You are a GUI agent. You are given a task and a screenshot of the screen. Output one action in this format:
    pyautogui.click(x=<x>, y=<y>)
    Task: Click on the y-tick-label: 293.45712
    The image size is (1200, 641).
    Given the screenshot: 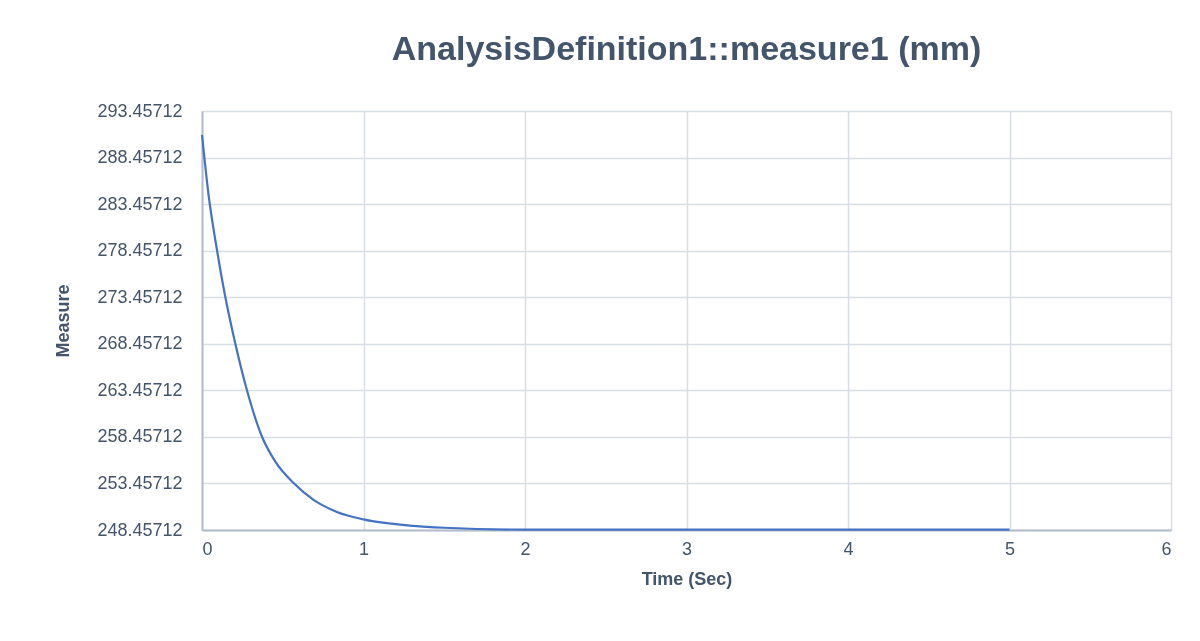 What is the action you would take?
    pyautogui.click(x=140, y=110)
    